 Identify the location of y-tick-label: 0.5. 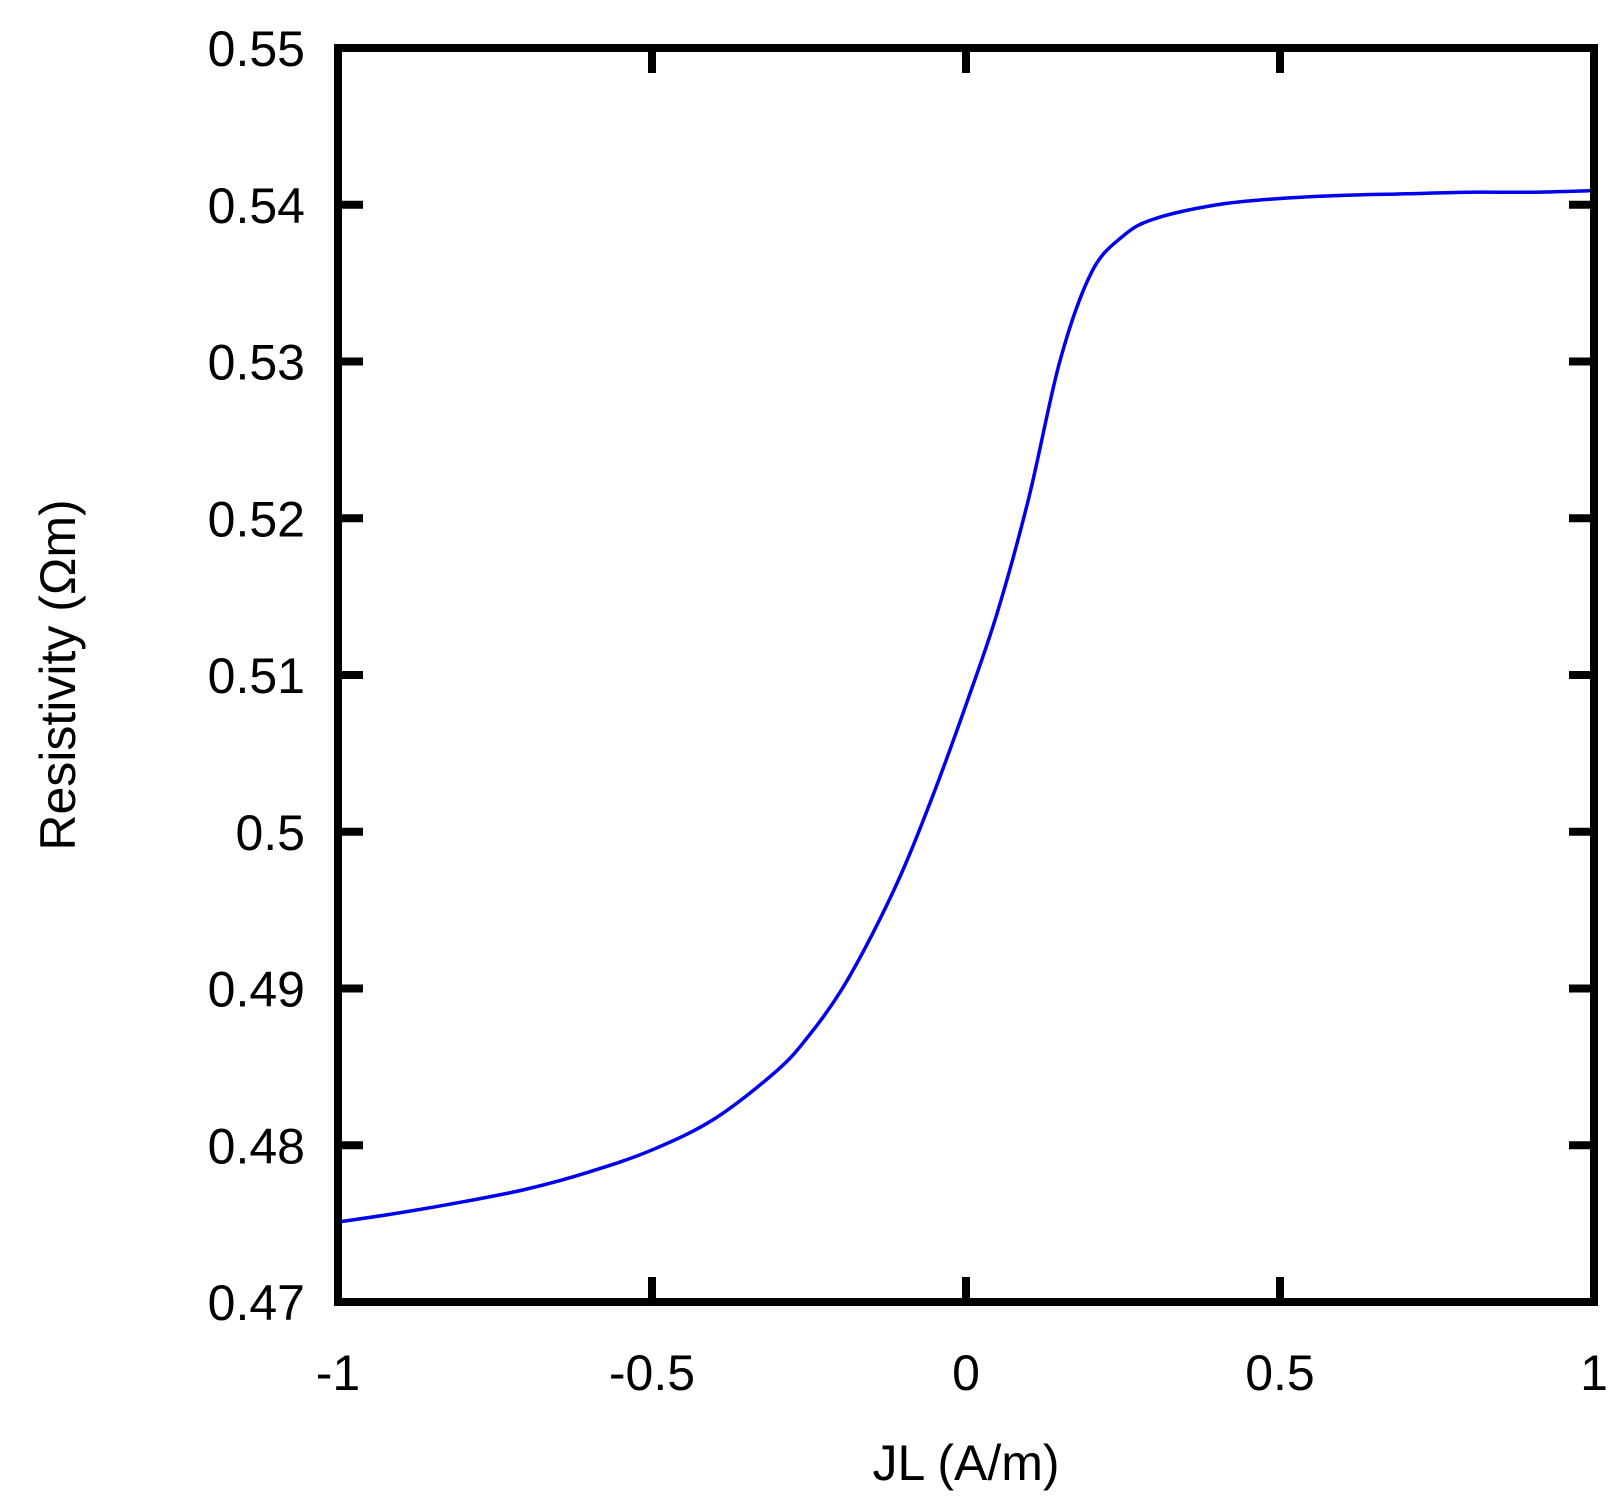
(270, 833).